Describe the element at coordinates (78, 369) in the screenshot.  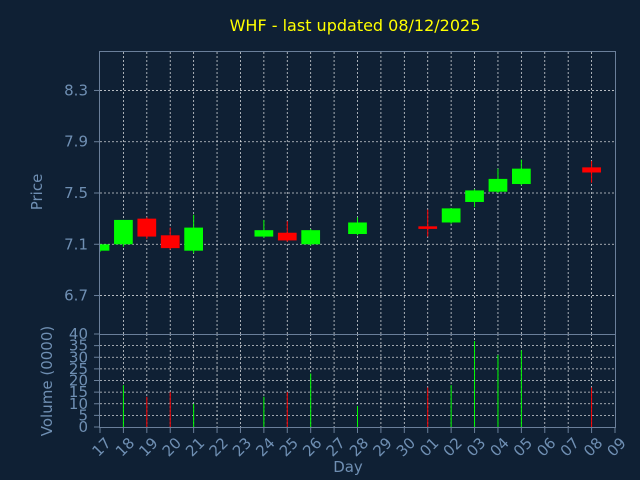
I see `volume-tick-label: 25` at that location.